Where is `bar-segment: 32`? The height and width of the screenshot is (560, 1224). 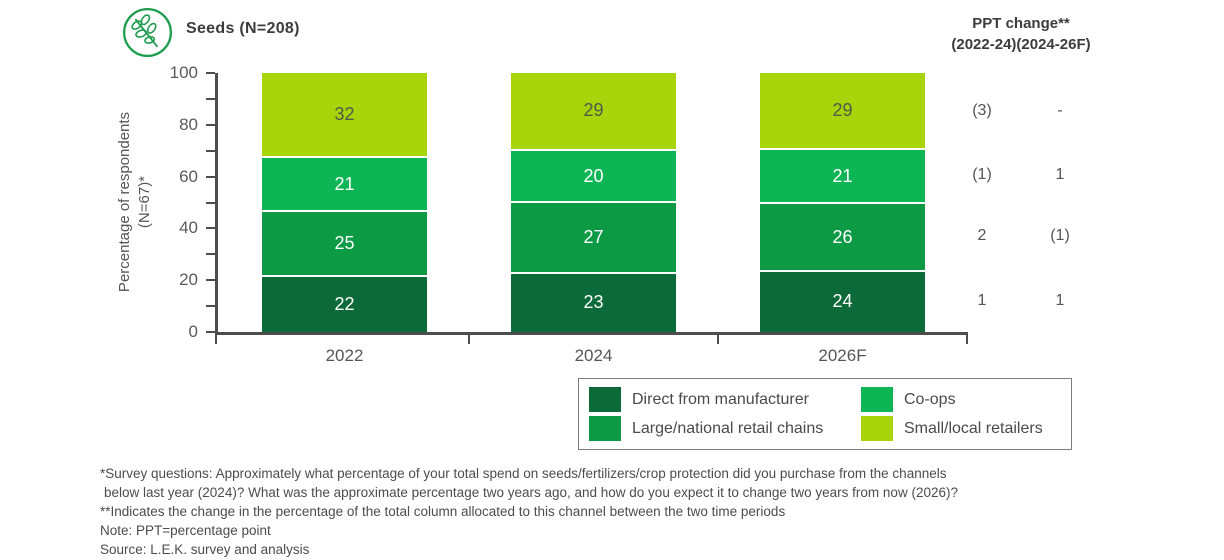 bar-segment: 32 is located at coordinates (344, 114).